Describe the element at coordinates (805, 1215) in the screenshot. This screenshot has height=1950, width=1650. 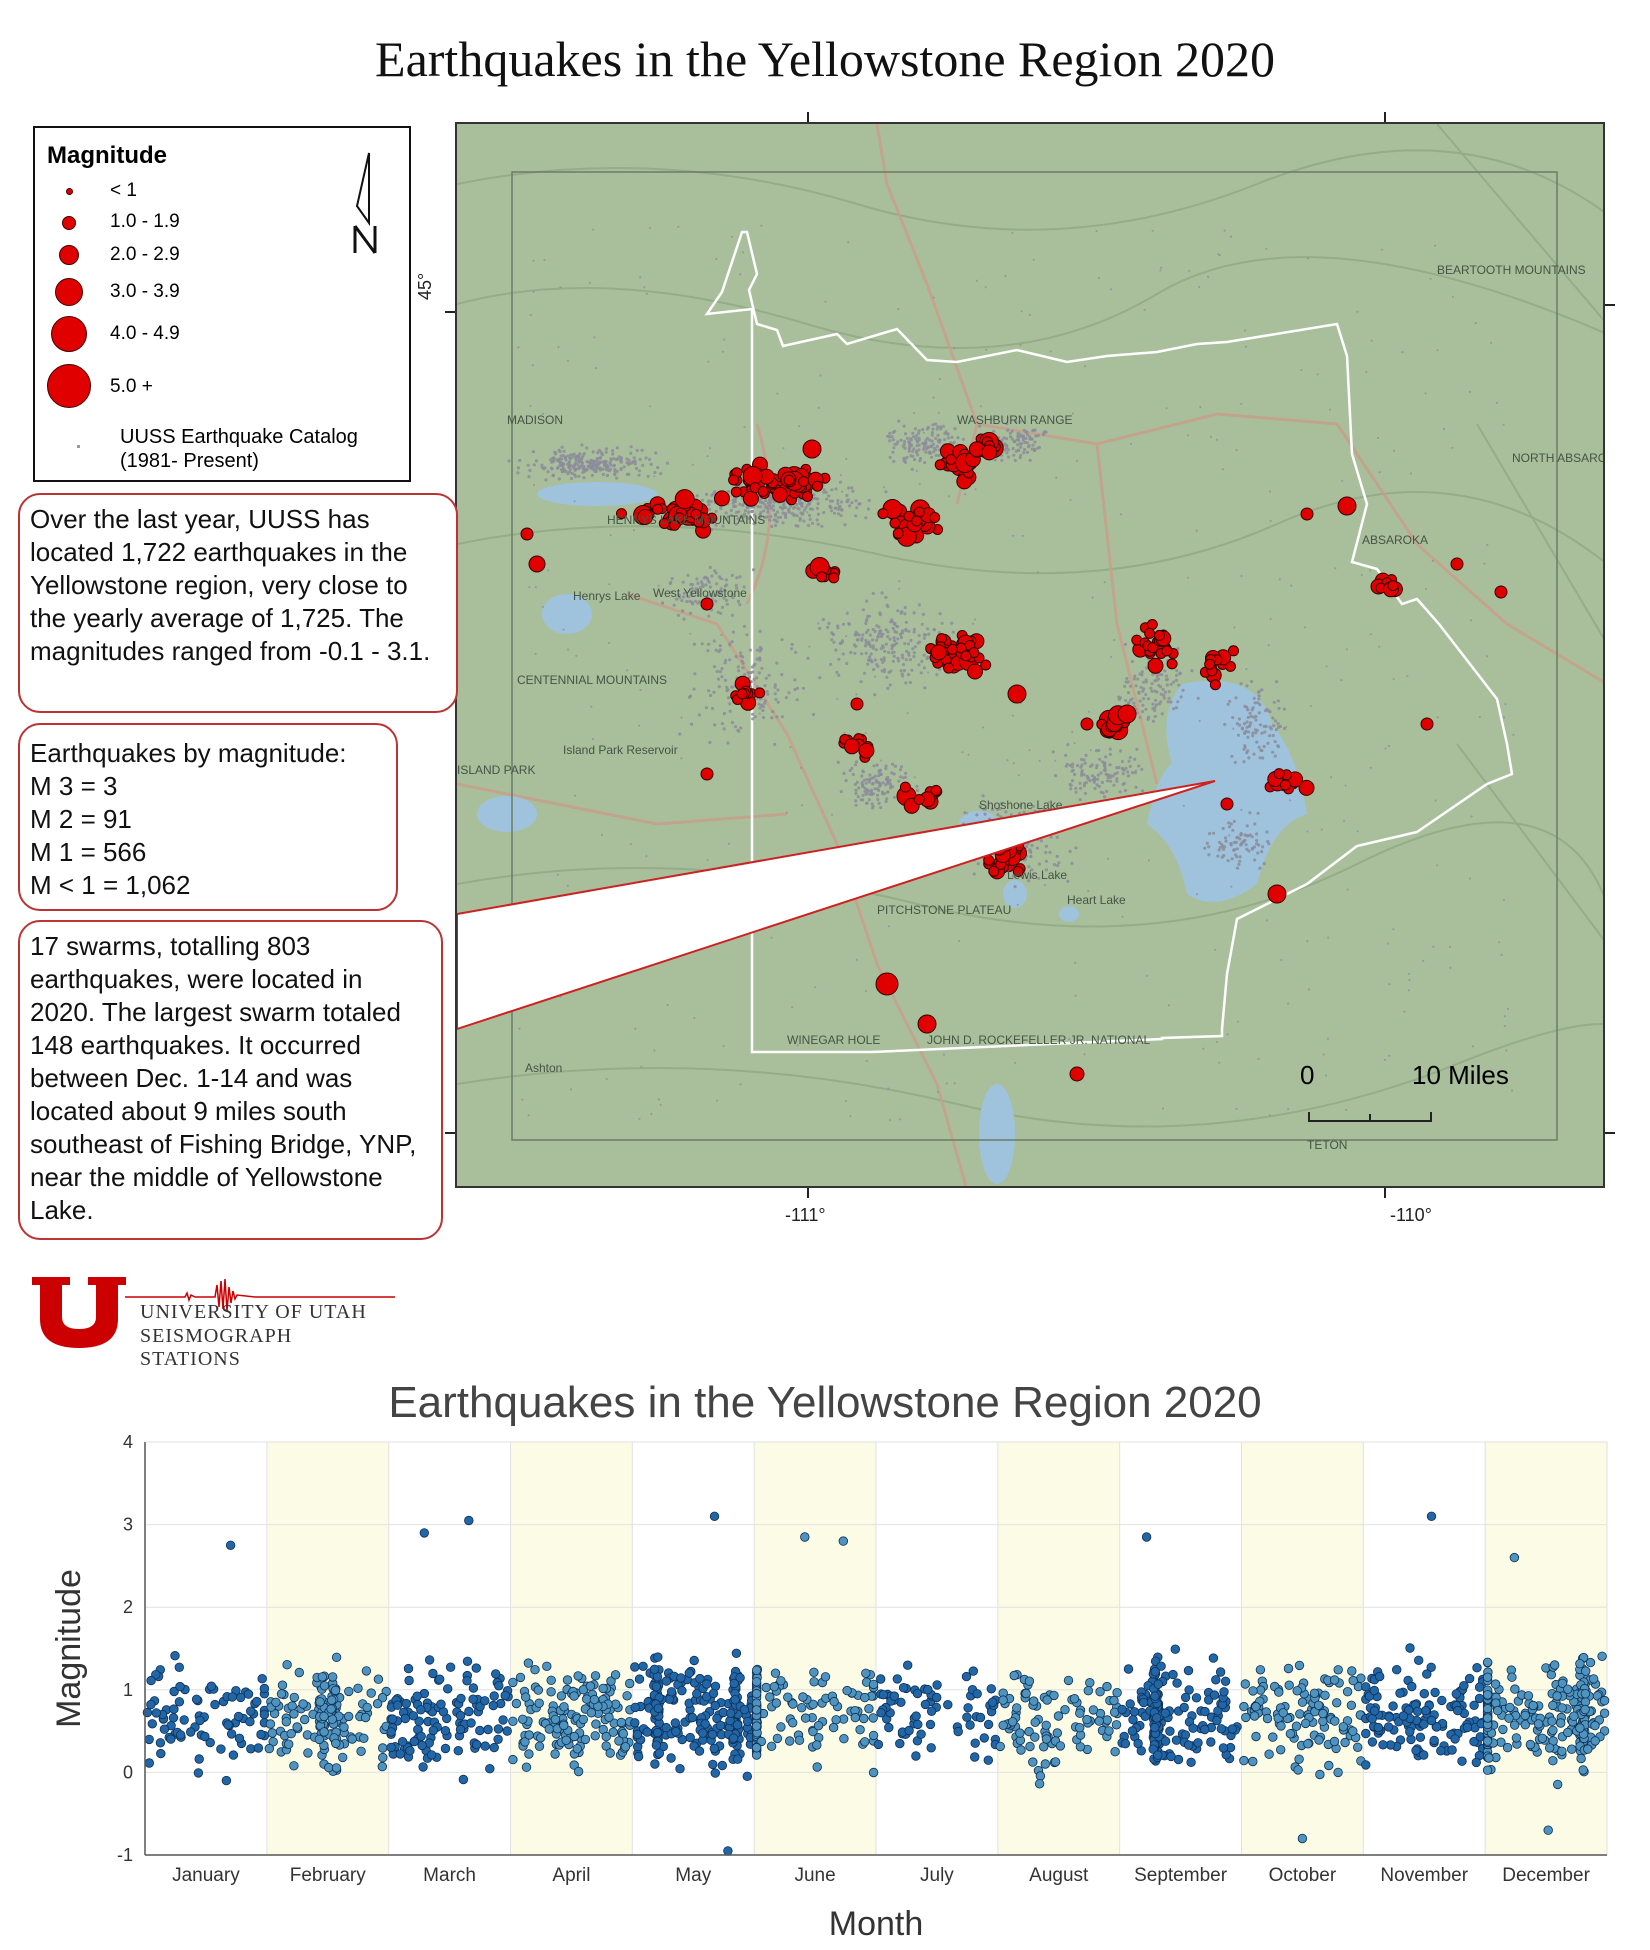
I see `lon-label-111: -111°` at that location.